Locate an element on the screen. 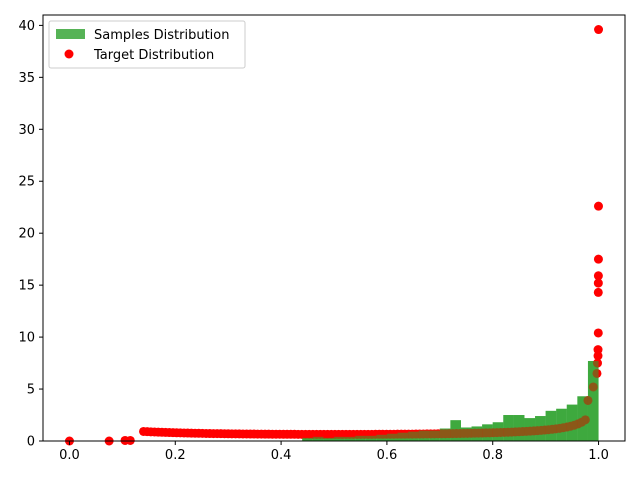 The image size is (640, 480). legend-frame is located at coordinates (147, 44).